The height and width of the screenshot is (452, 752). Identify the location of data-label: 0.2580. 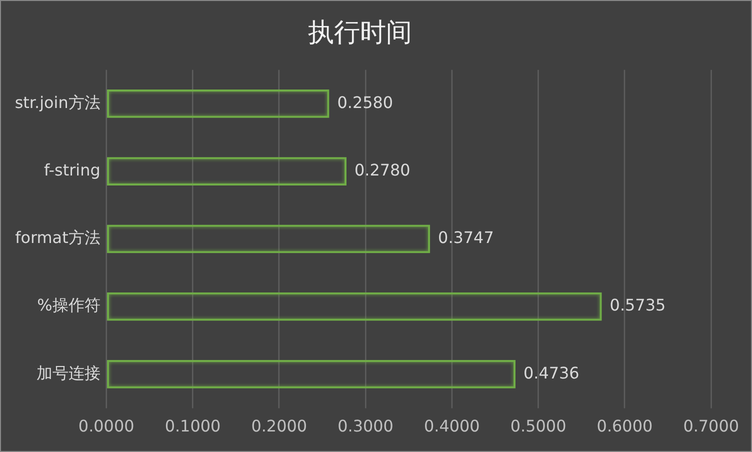
(365, 102).